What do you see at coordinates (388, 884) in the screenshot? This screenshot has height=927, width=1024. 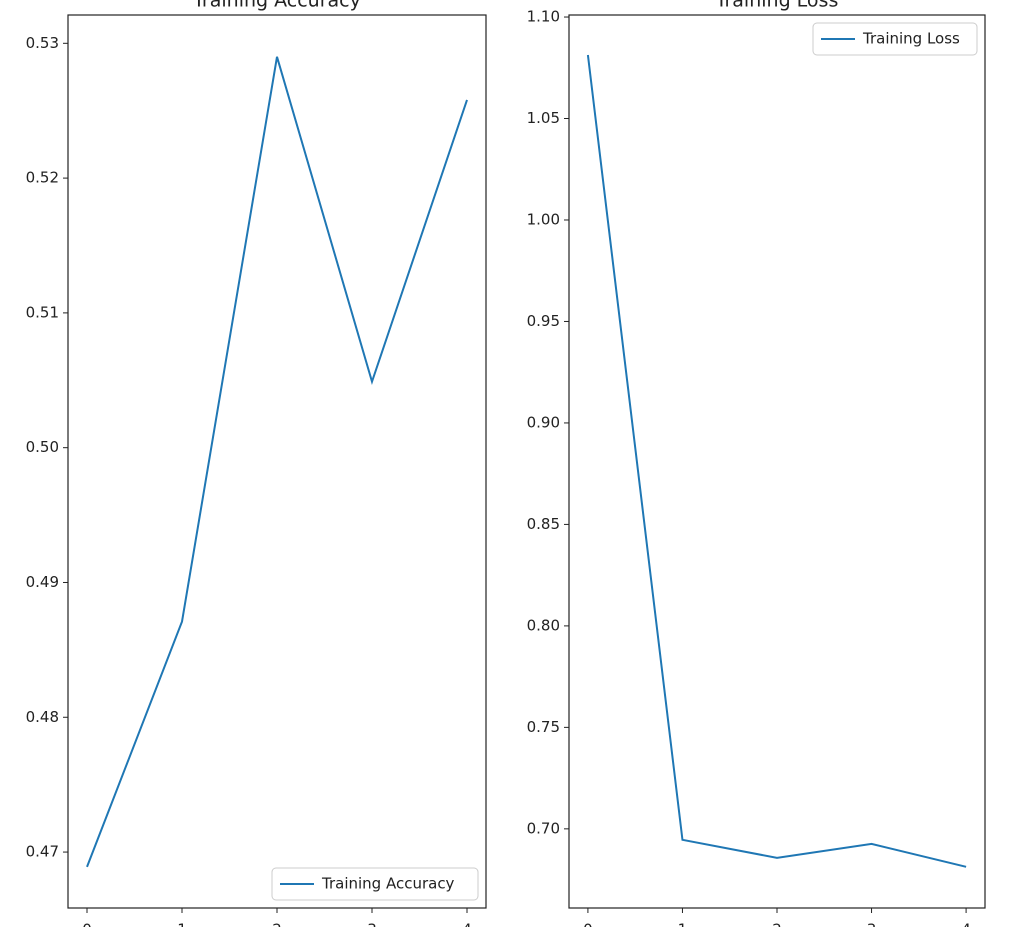 I see `legend-label: Training Accuracy` at bounding box center [388, 884].